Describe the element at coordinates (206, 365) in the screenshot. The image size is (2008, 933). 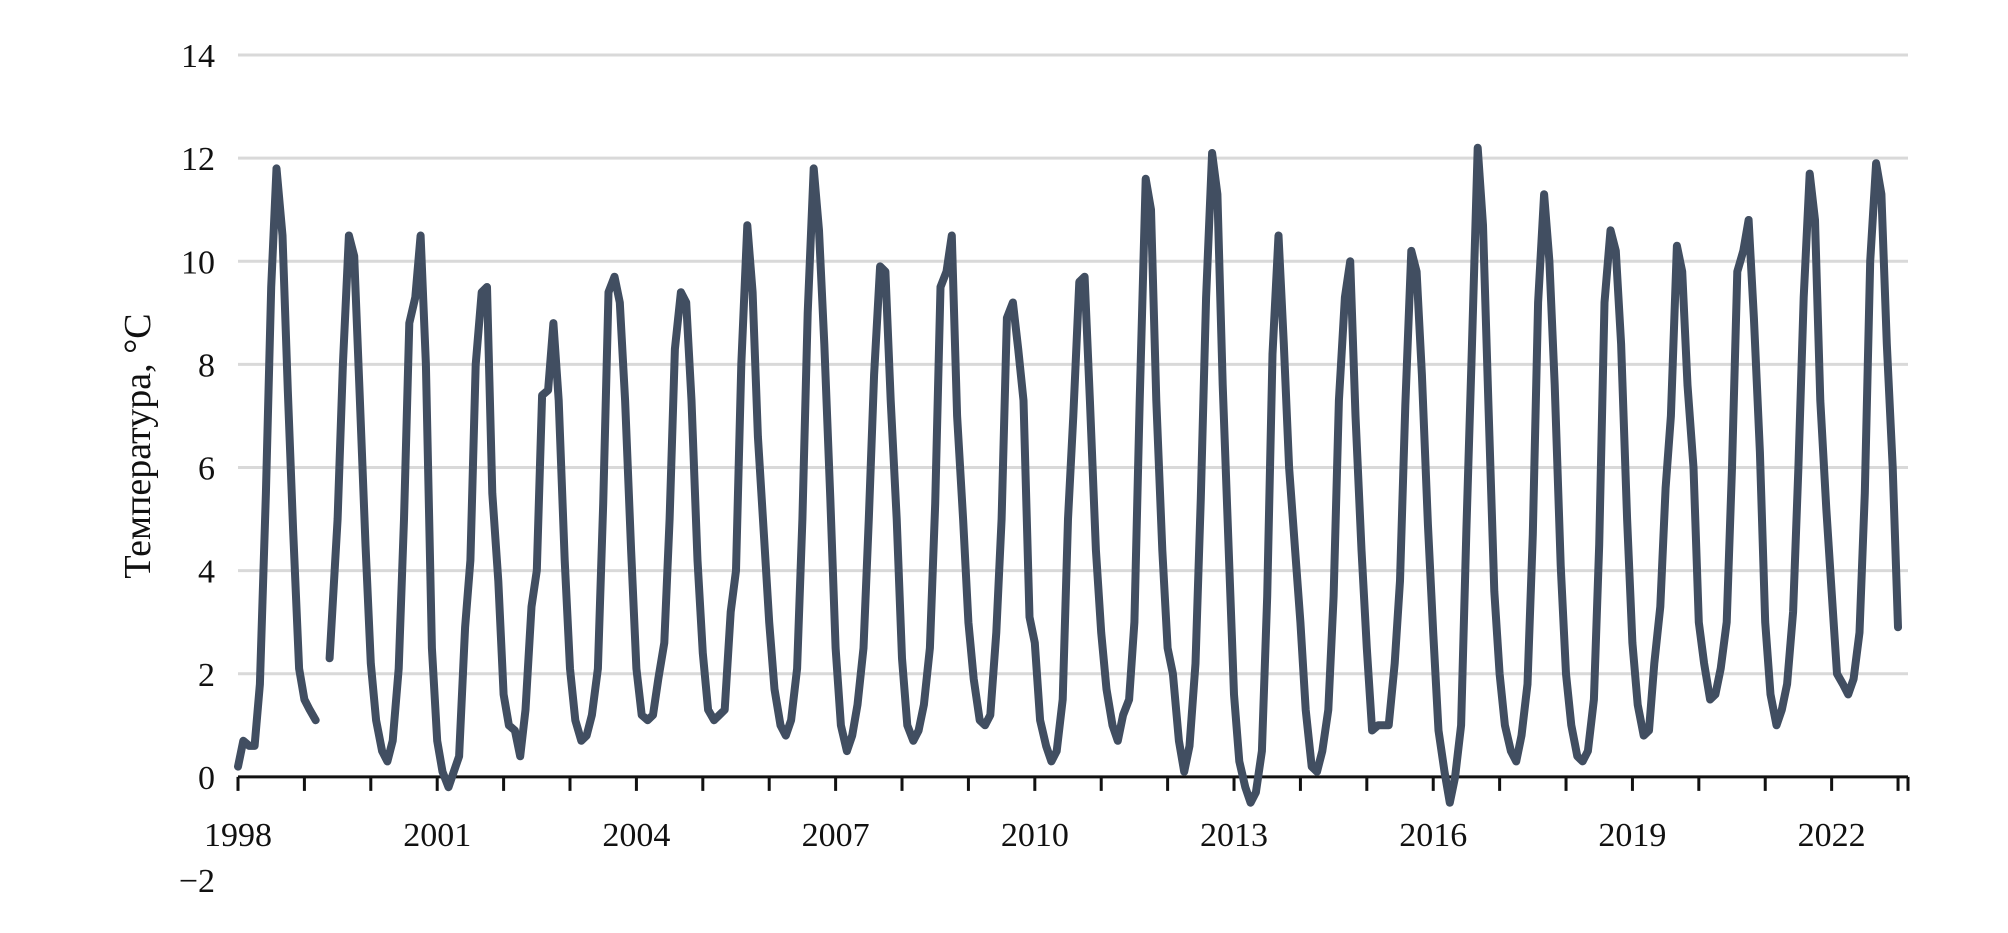
I see `y-tick-label: 8` at that location.